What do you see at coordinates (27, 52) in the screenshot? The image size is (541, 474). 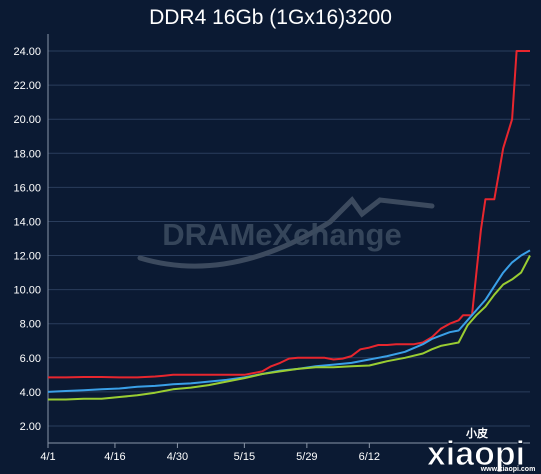 I see `y-tick-label: 24.00` at bounding box center [27, 52].